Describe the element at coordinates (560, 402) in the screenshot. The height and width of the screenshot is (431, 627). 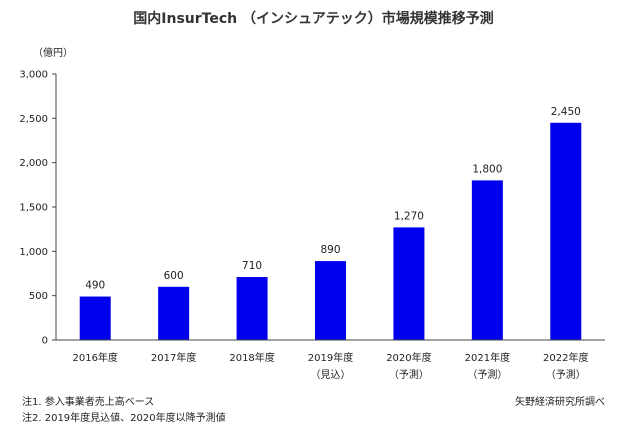
I see `source-credit: 矢野経済研究所調べ` at that location.